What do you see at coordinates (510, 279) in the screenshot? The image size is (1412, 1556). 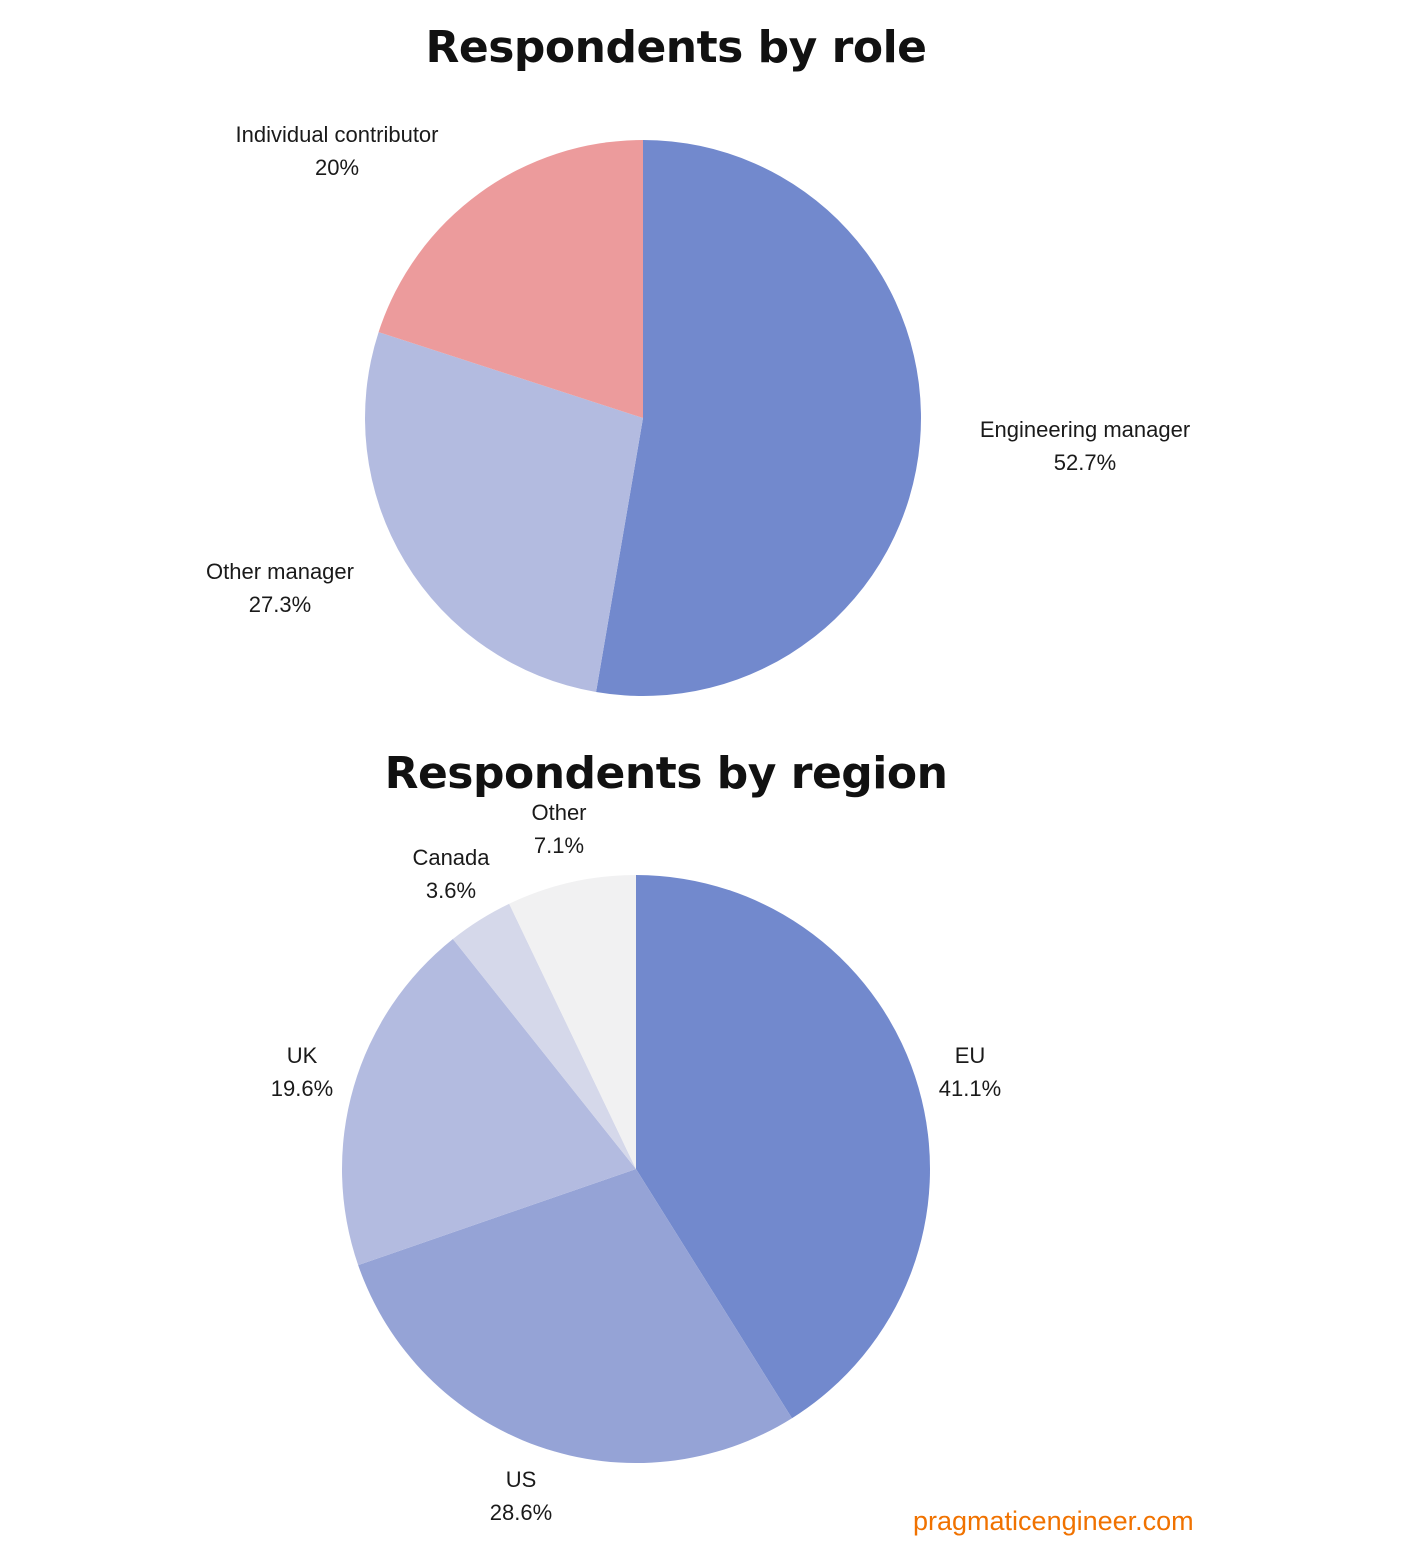 I see `pie-slice-individual-contributor` at bounding box center [510, 279].